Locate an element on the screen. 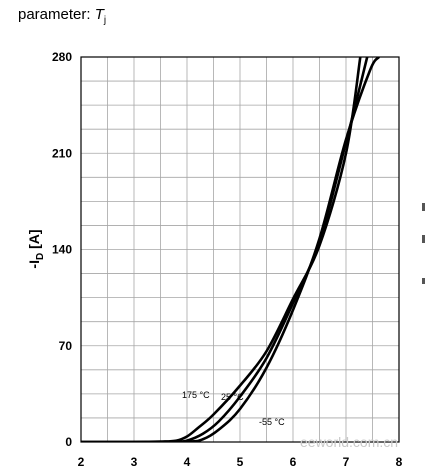 Image resolution: width=429 pixels, height=475 pixels. y-axis-ticks: 0 70 140 210 280 is located at coordinates (62, 249).